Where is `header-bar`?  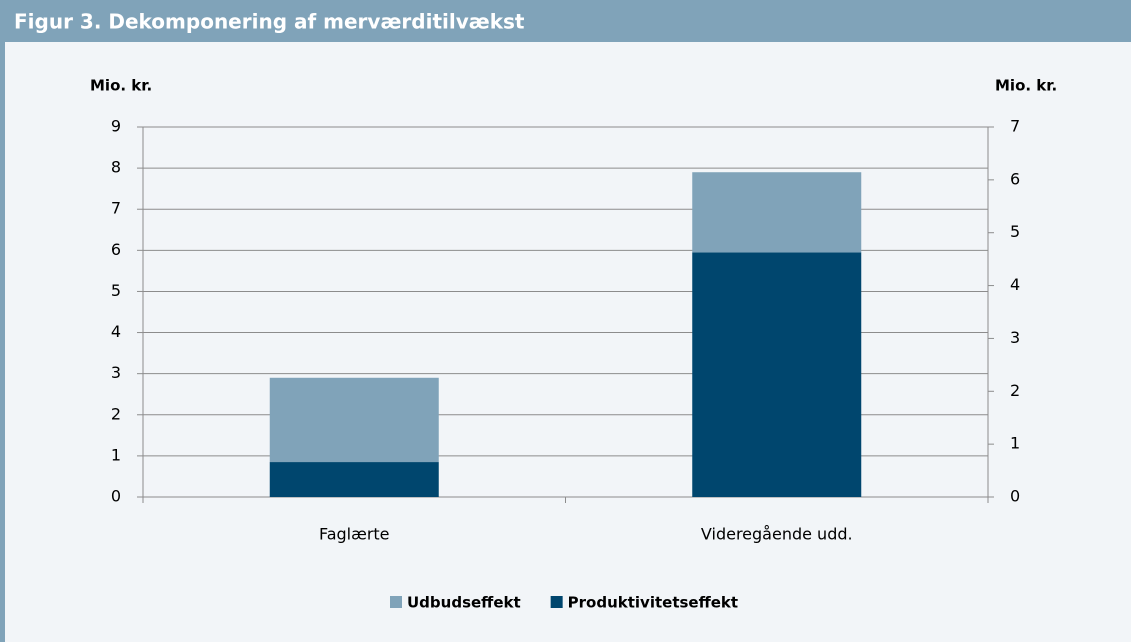
header-bar is located at coordinates (565, 21).